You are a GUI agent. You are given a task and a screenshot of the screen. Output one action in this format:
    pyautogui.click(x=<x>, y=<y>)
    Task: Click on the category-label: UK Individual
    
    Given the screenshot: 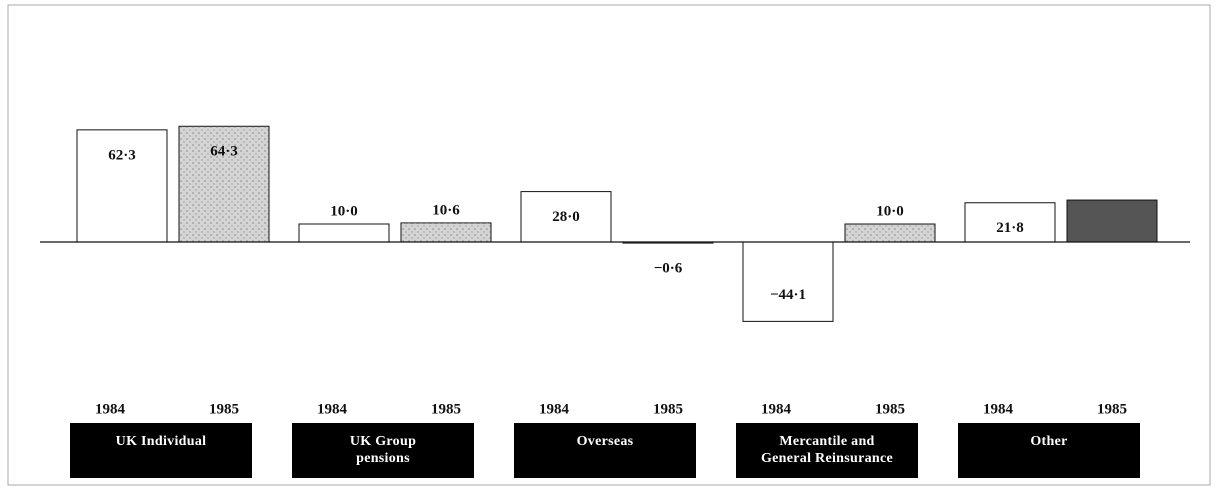 What is the action you would take?
    pyautogui.click(x=161, y=450)
    